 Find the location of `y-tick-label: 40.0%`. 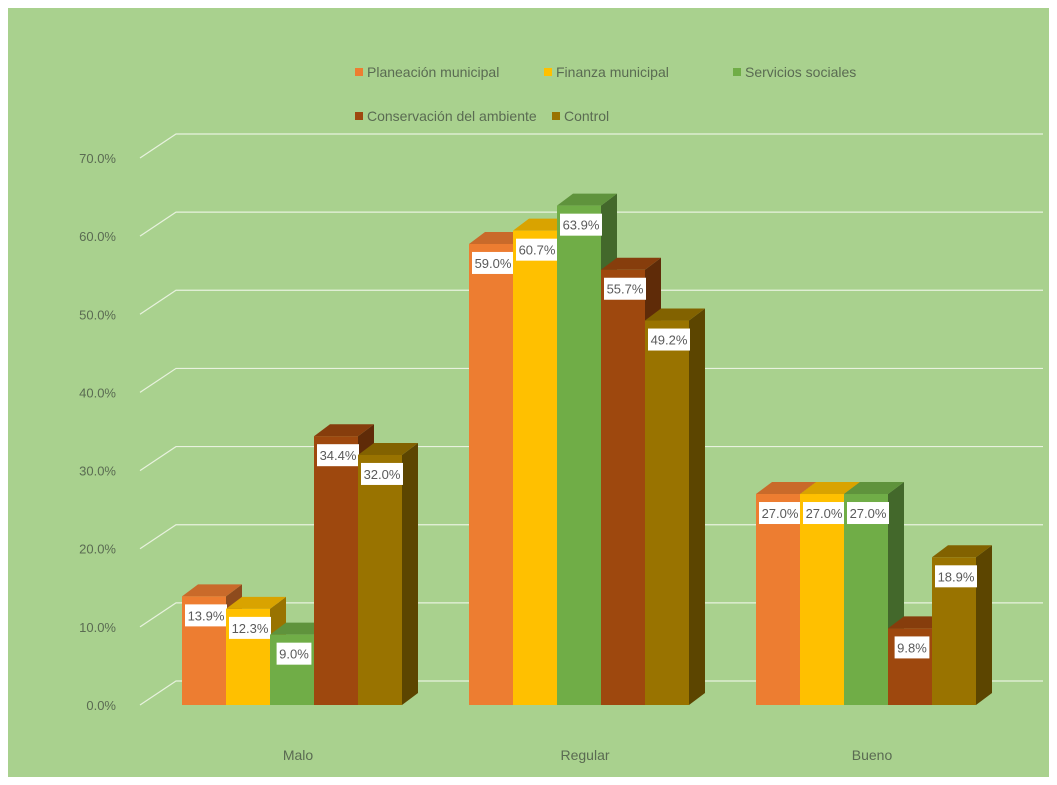

y-tick-label: 40.0% is located at coordinates (97, 392).